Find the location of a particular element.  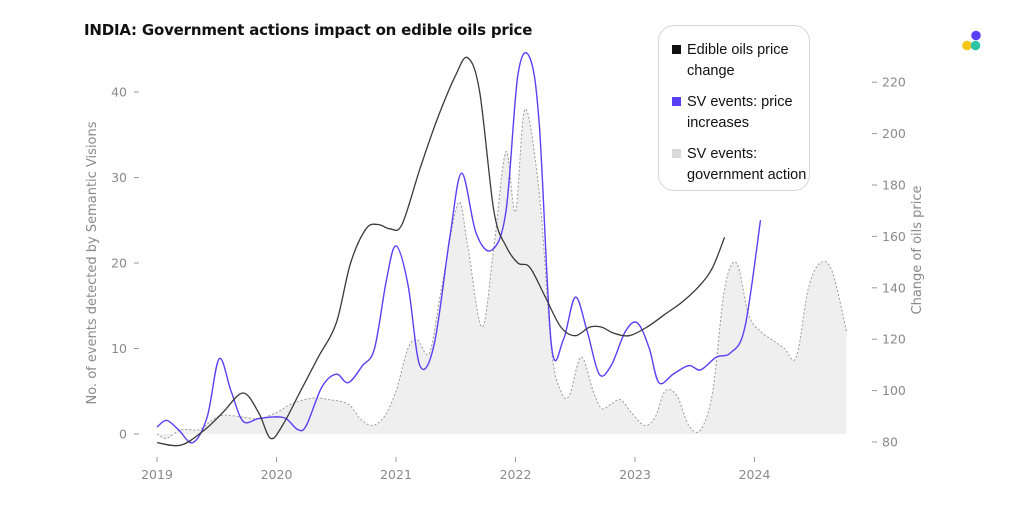

legend-label-government-action: SV events: government action is located at coordinates (747, 164).